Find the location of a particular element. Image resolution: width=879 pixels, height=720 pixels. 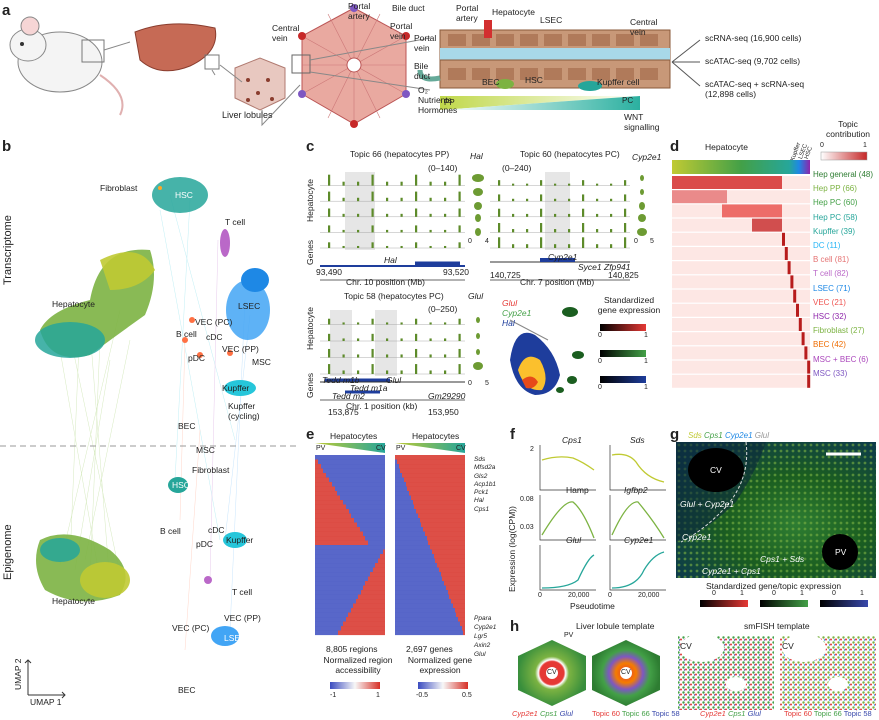

b-transcriptome-label: Transcriptome is located at coordinates (8, 250).